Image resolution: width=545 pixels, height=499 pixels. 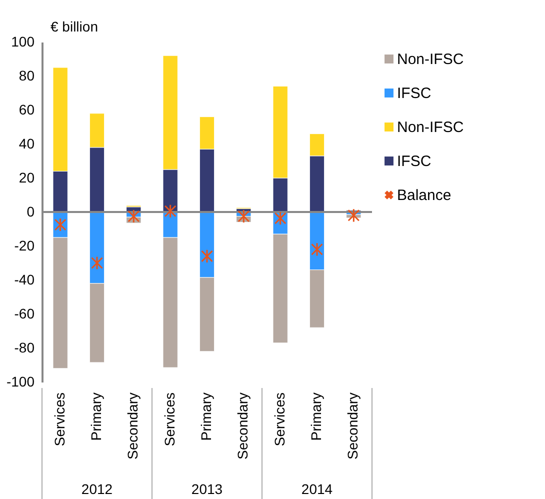 What do you see at coordinates (207, 489) in the screenshot?
I see `text: 2013` at bounding box center [207, 489].